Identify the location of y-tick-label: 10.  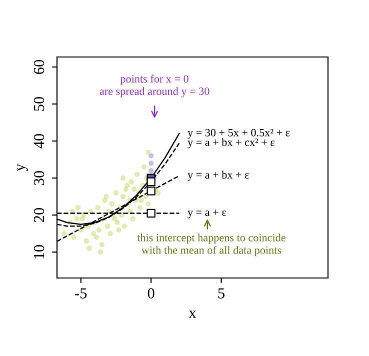
(39, 251).